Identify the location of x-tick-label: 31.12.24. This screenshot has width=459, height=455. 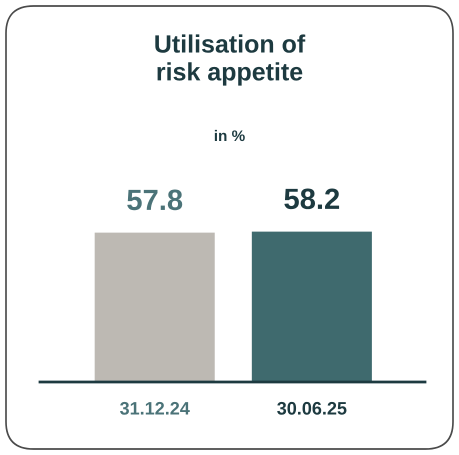
(155, 408).